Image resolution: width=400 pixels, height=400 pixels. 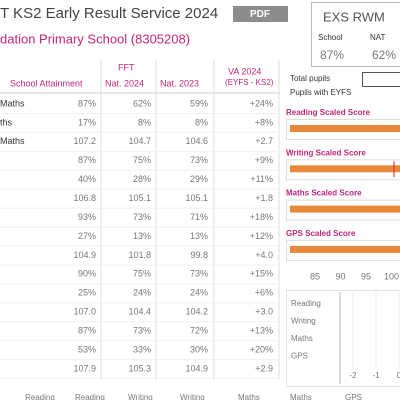 What do you see at coordinates (249, 82) in the screenshot?
I see `column-header: (EYFS - KS2)` at bounding box center [249, 82].